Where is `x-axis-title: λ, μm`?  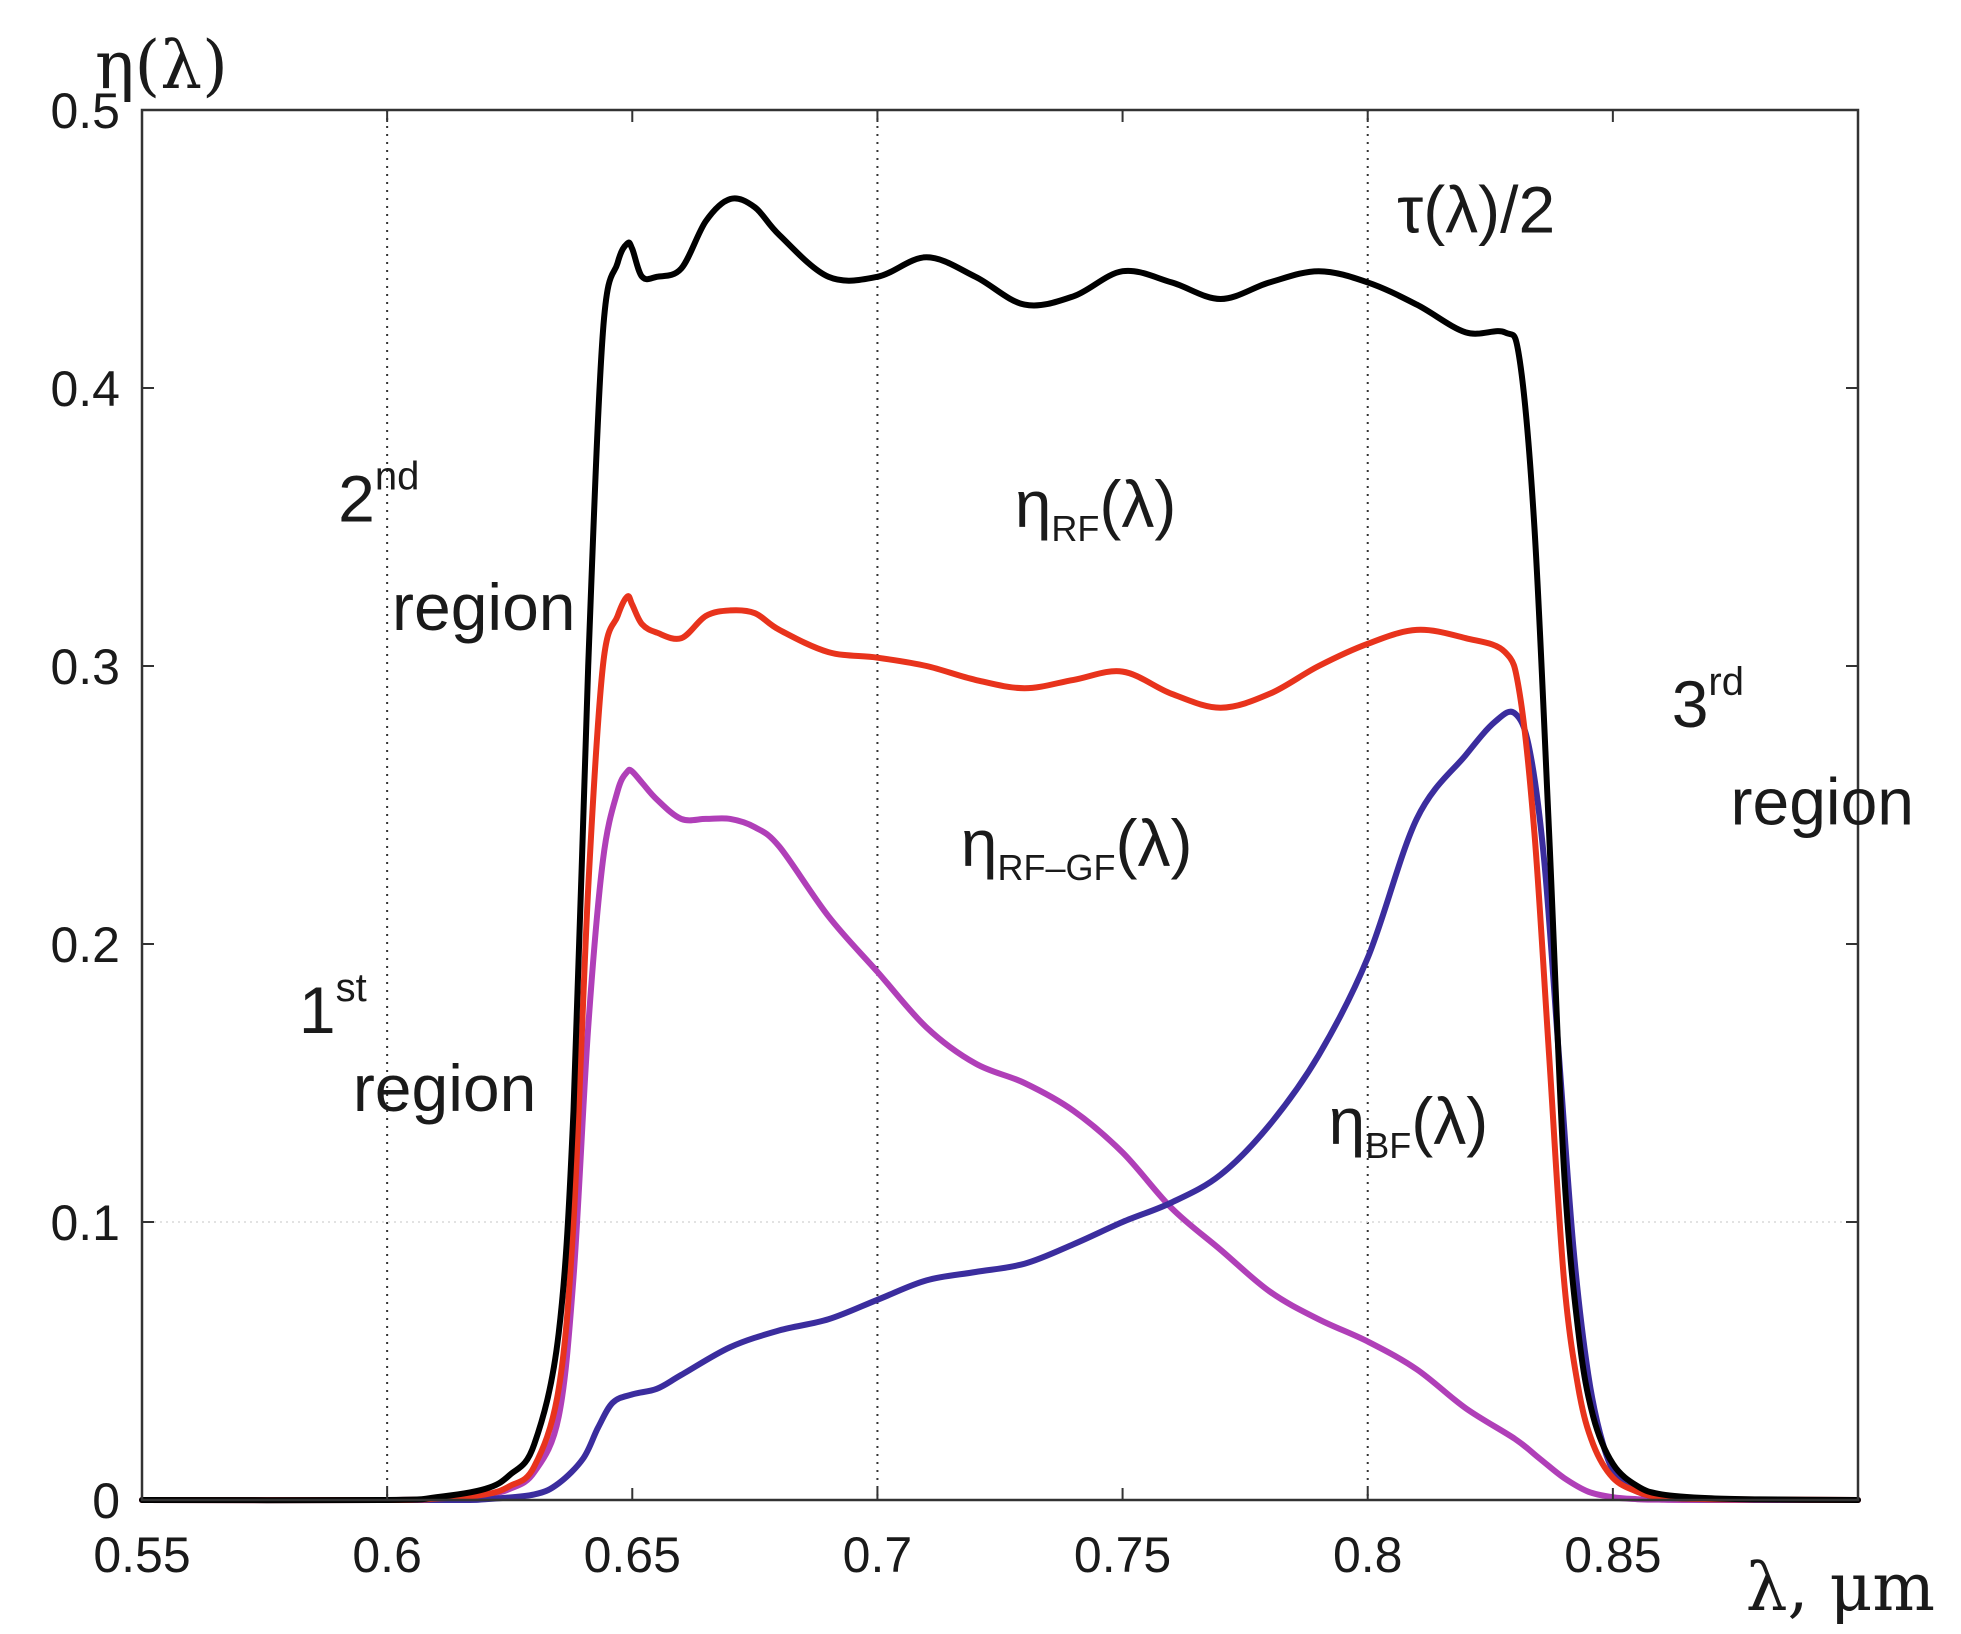 x-axis-title: λ, μm is located at coordinates (1840, 1587).